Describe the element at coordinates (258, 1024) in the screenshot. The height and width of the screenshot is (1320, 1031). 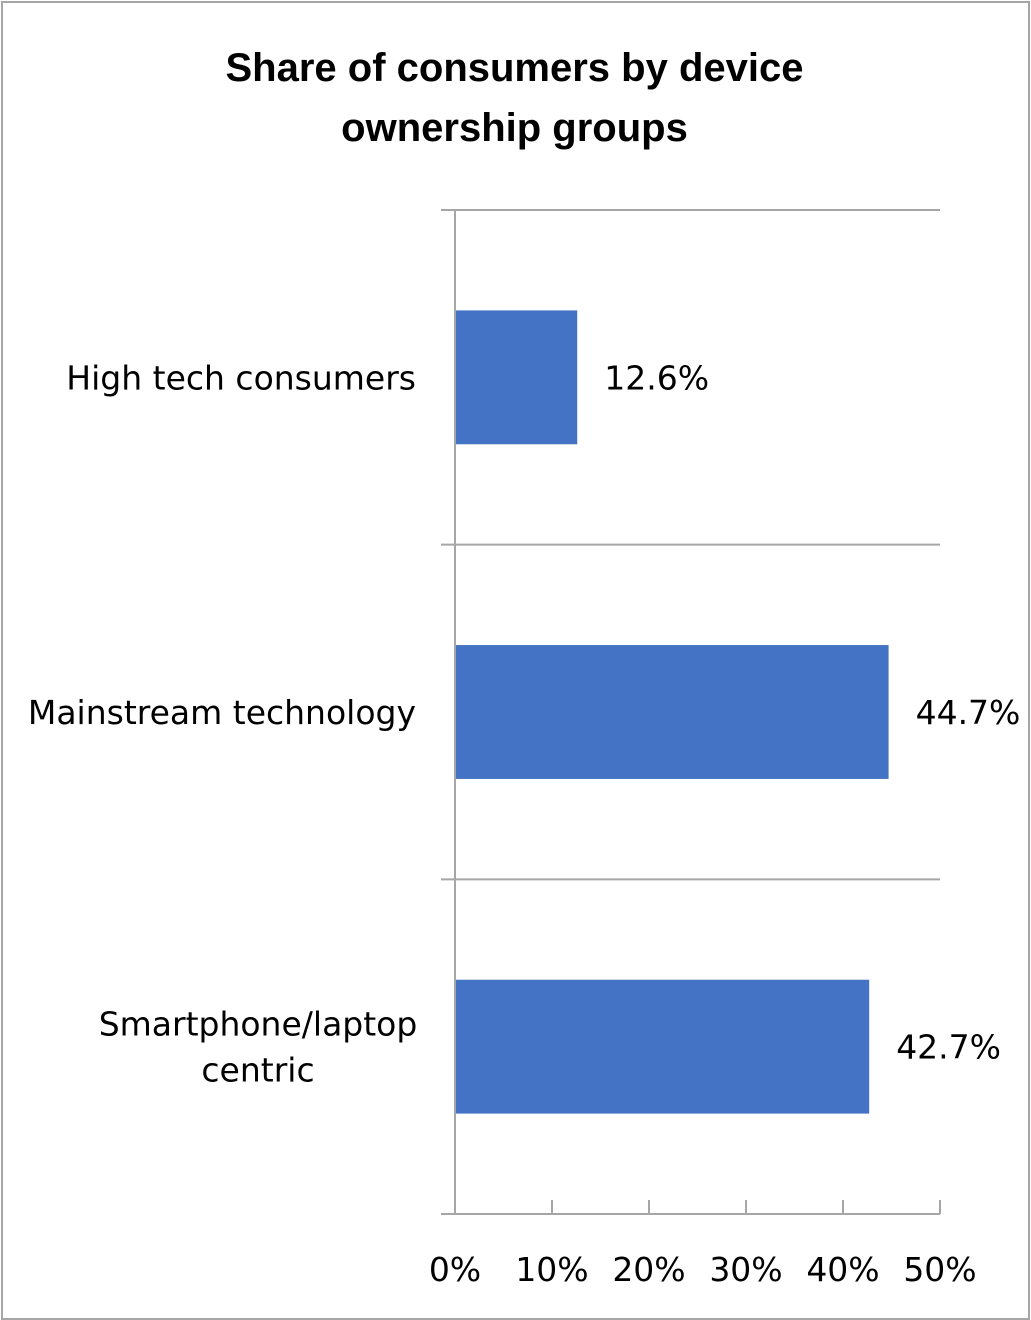
I see `category-label-line: Smartphone/laptop` at that location.